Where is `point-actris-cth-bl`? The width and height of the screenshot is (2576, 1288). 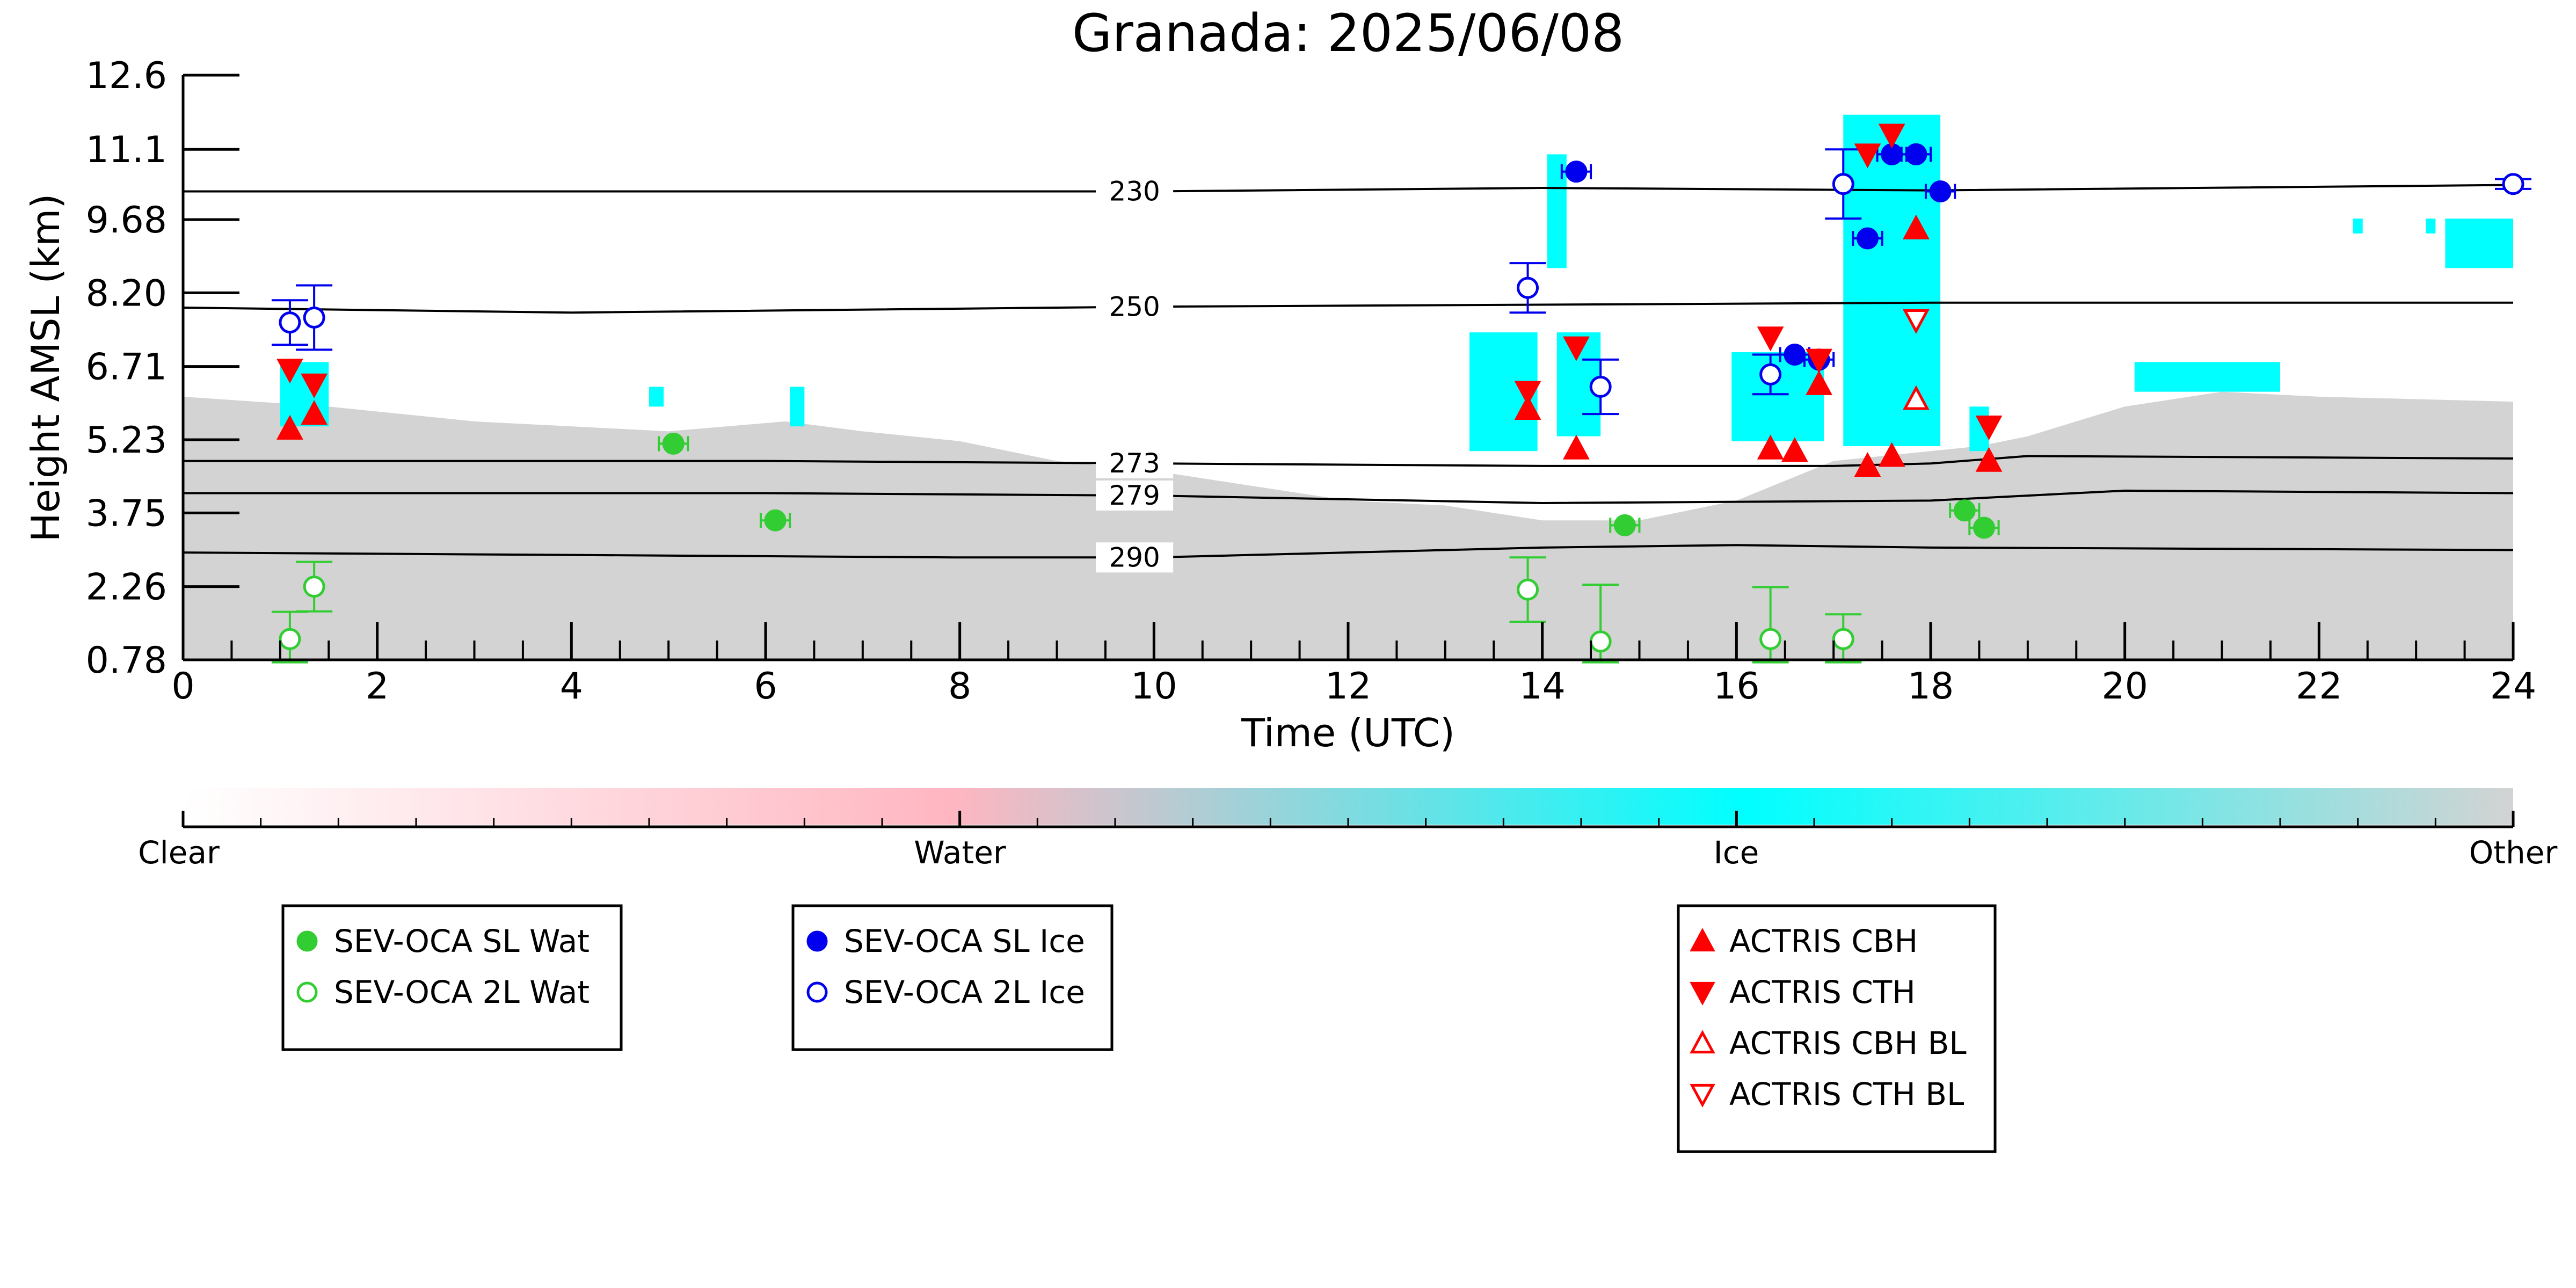 point-actris-cth-bl is located at coordinates (1916, 321).